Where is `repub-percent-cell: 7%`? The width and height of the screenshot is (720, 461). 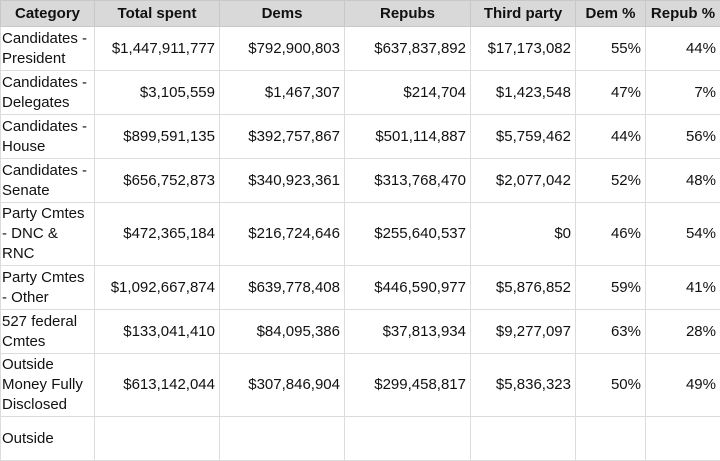 repub-percent-cell: 7% is located at coordinates (683, 93).